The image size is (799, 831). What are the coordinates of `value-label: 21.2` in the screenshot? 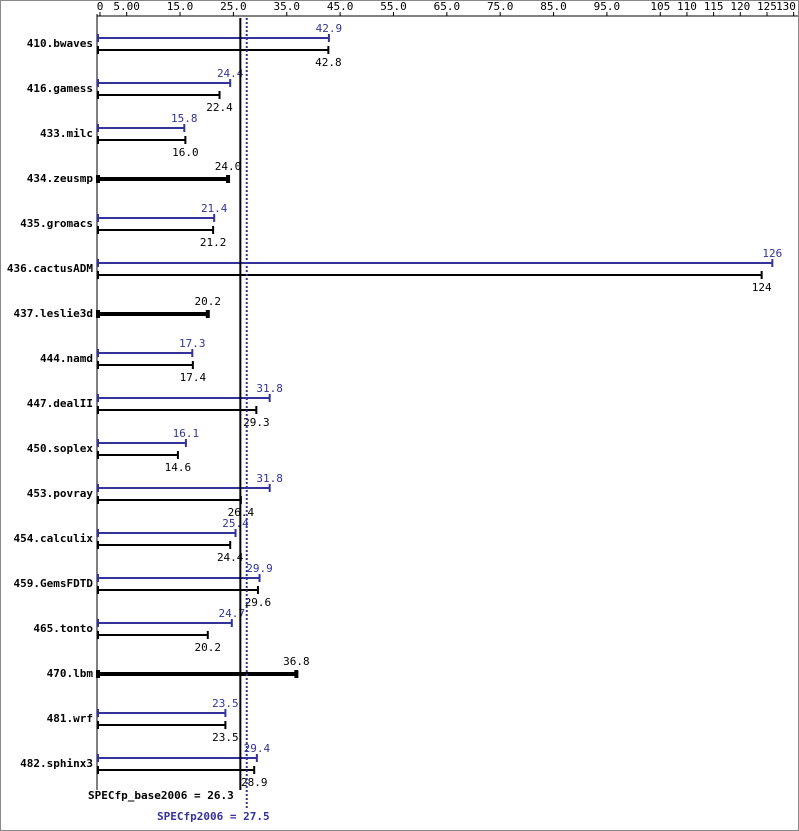 It's located at (213, 242).